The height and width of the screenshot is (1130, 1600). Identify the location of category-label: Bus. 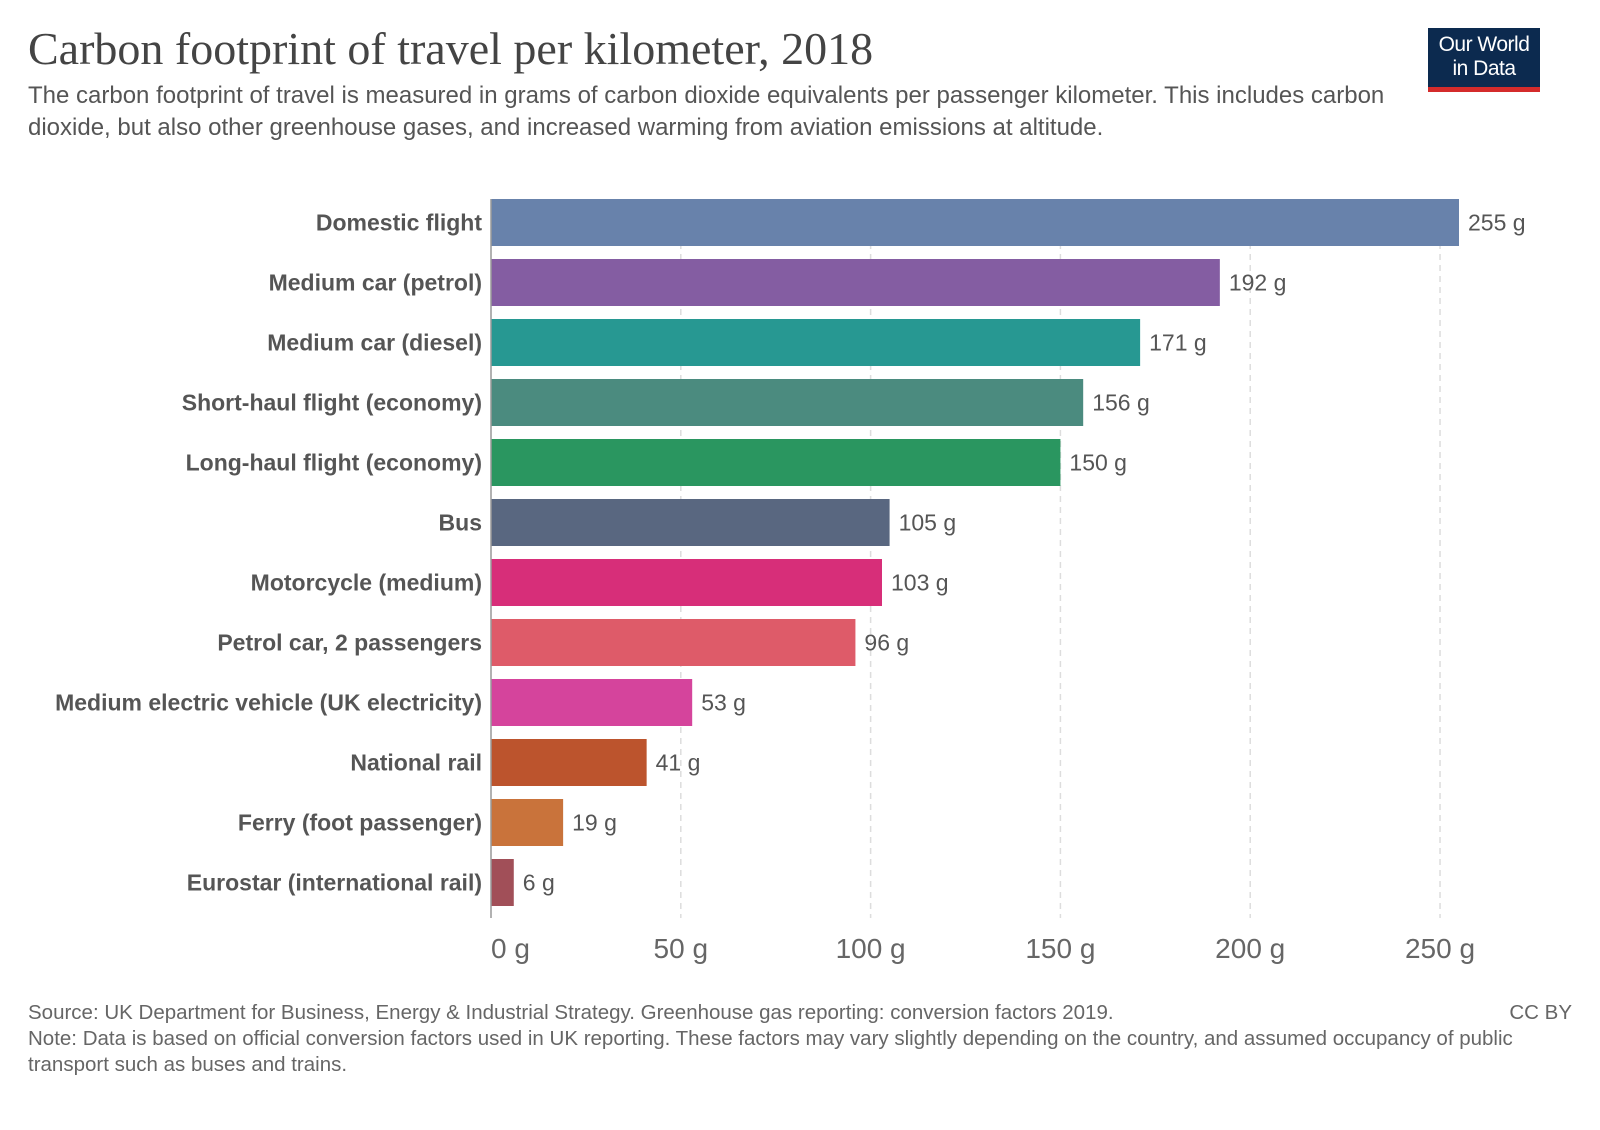
(460, 523).